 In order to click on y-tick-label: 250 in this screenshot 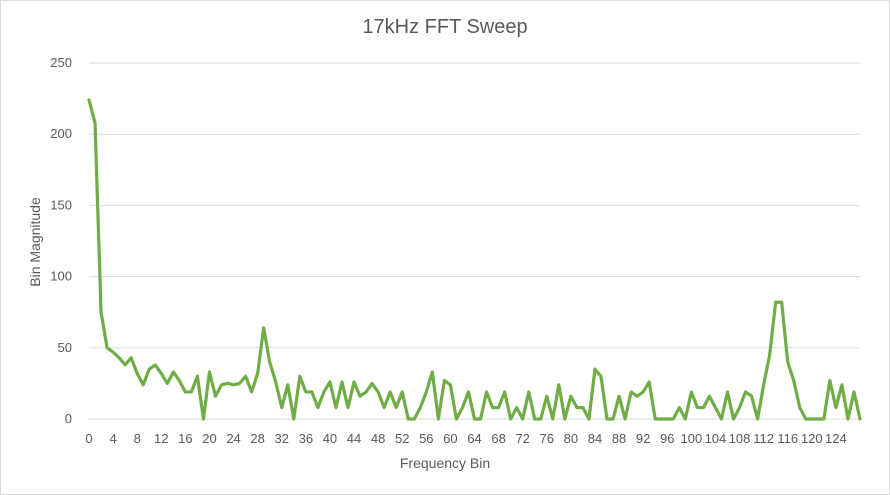, I will do `click(61, 62)`.